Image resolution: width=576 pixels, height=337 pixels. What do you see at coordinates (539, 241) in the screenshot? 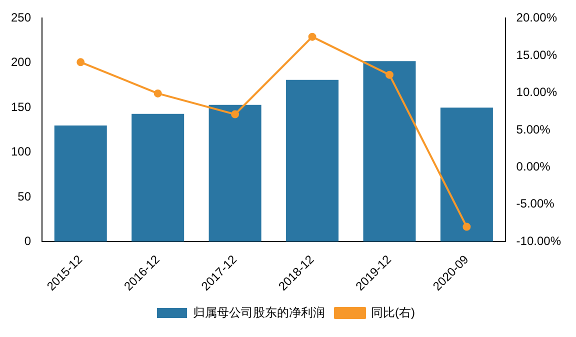
I see `y2-tick-label: -10.00%` at bounding box center [539, 241].